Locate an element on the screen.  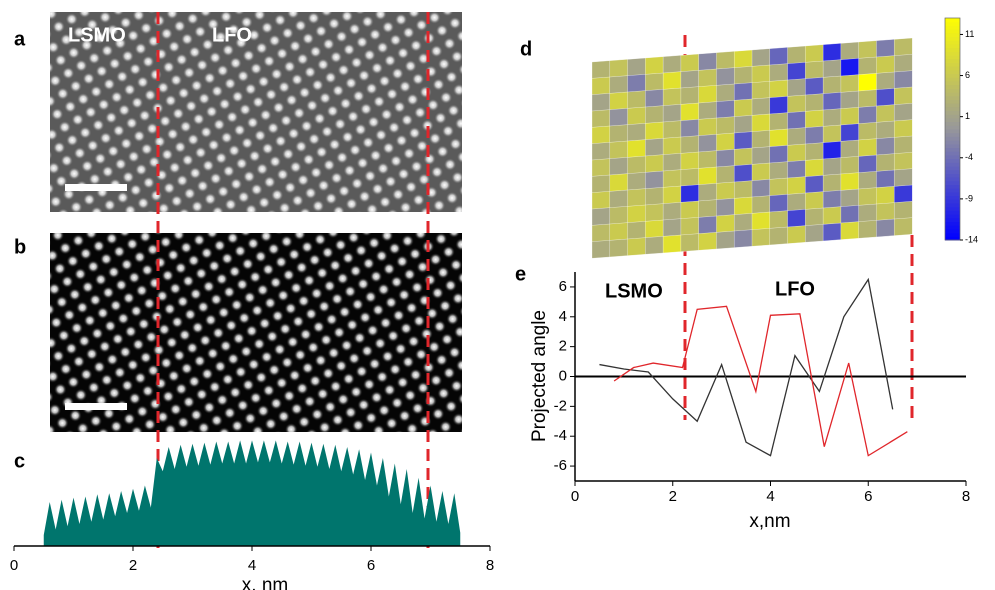
x-tick-label: 4 is located at coordinates (770, 496).